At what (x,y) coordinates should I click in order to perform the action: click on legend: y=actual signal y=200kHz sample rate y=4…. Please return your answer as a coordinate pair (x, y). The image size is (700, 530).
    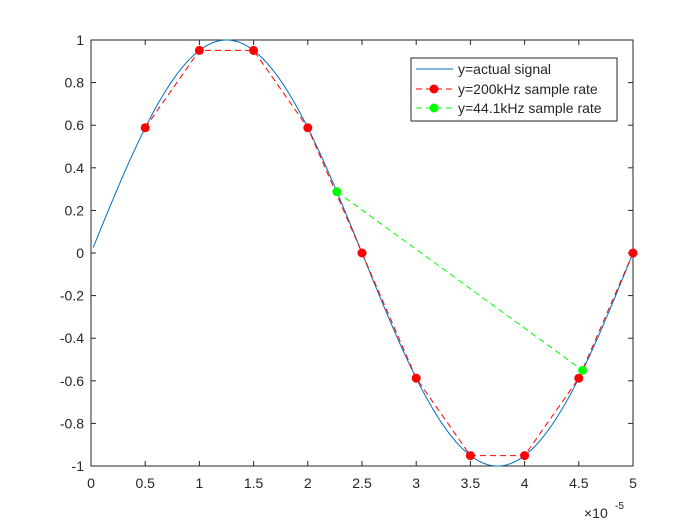
    Looking at the image, I should click on (514, 89).